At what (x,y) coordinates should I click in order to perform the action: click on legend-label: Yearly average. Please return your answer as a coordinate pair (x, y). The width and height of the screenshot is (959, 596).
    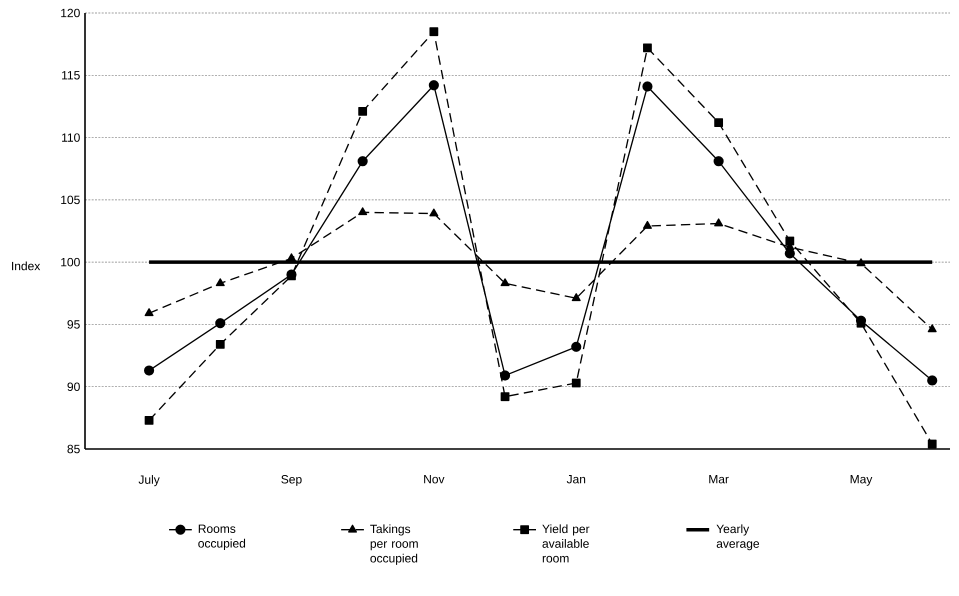
    Looking at the image, I should click on (738, 537).